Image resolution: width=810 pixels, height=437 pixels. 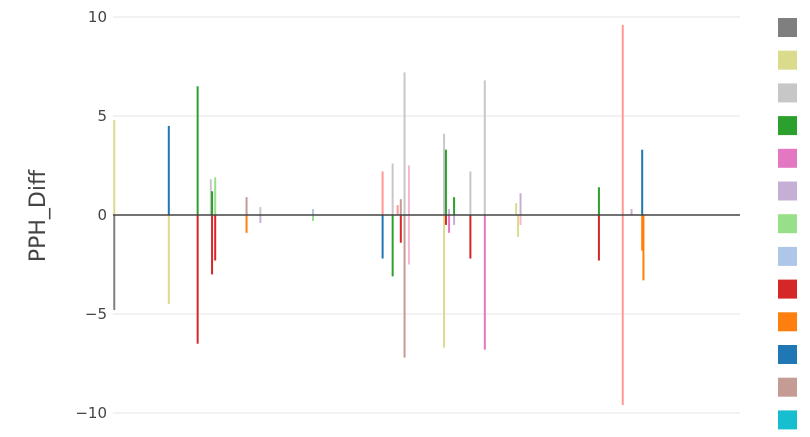 What do you see at coordinates (102, 215) in the screenshot?
I see `y-tick-label: 0` at bounding box center [102, 215].